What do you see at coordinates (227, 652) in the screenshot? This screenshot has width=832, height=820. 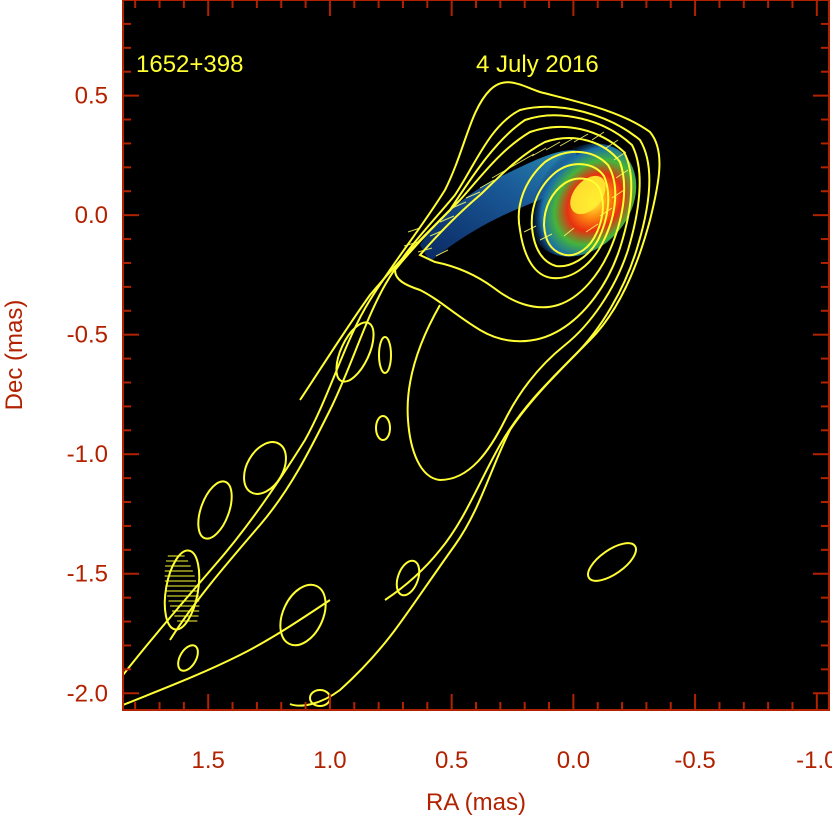 I see `contour-level-1b` at bounding box center [227, 652].